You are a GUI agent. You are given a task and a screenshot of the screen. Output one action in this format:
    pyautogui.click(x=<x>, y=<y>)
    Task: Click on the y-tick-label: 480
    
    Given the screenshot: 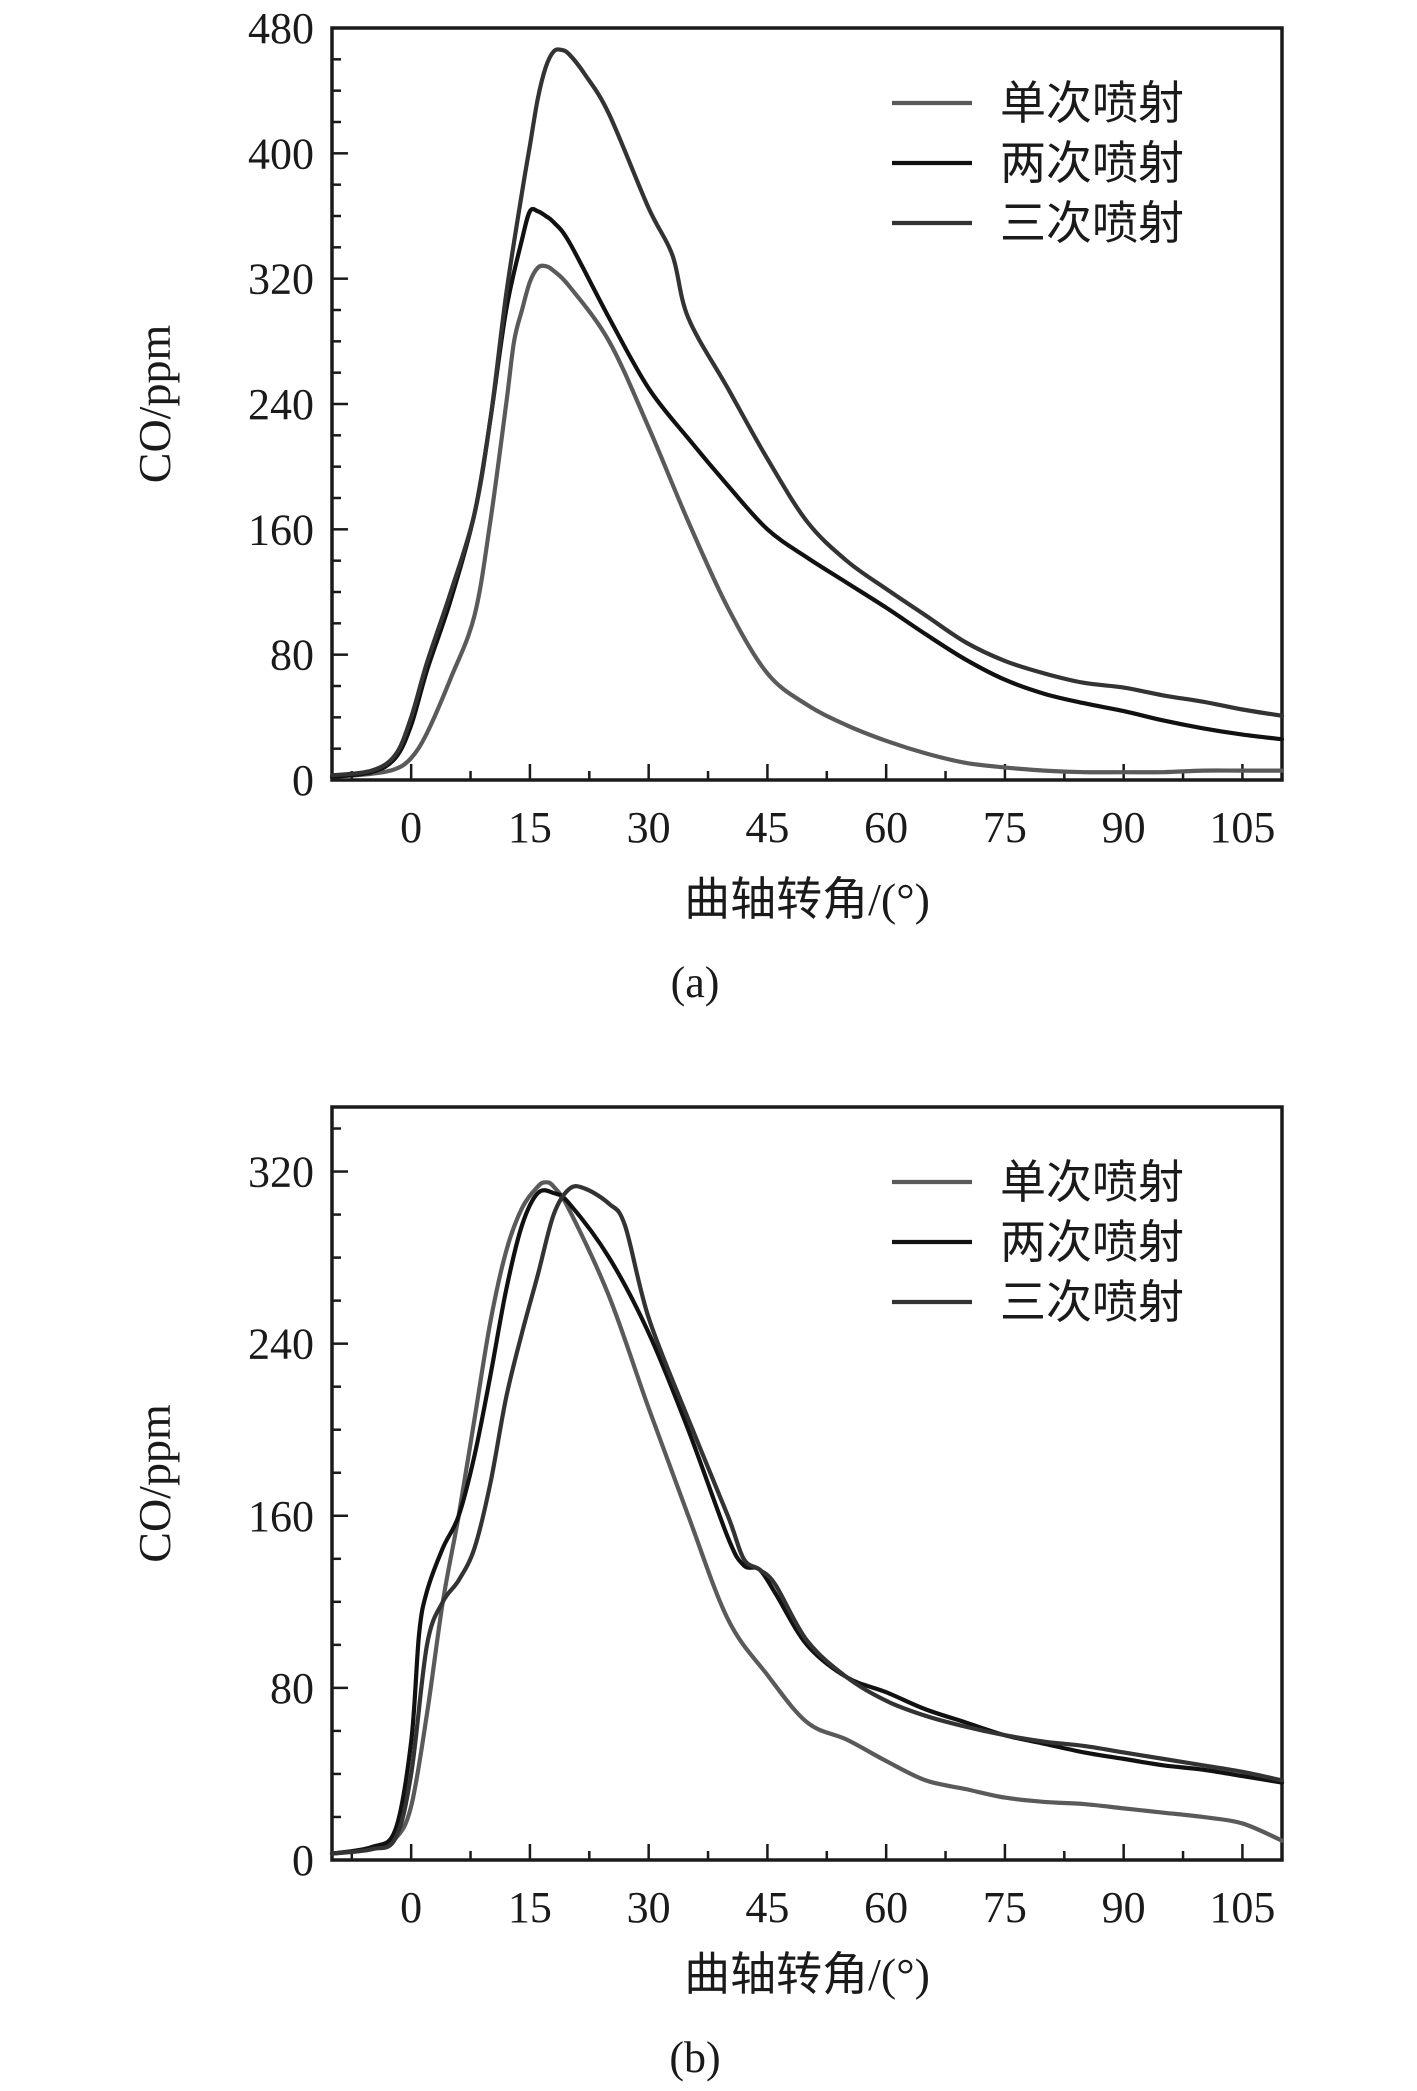 What is the action you would take?
    pyautogui.click(x=281, y=28)
    